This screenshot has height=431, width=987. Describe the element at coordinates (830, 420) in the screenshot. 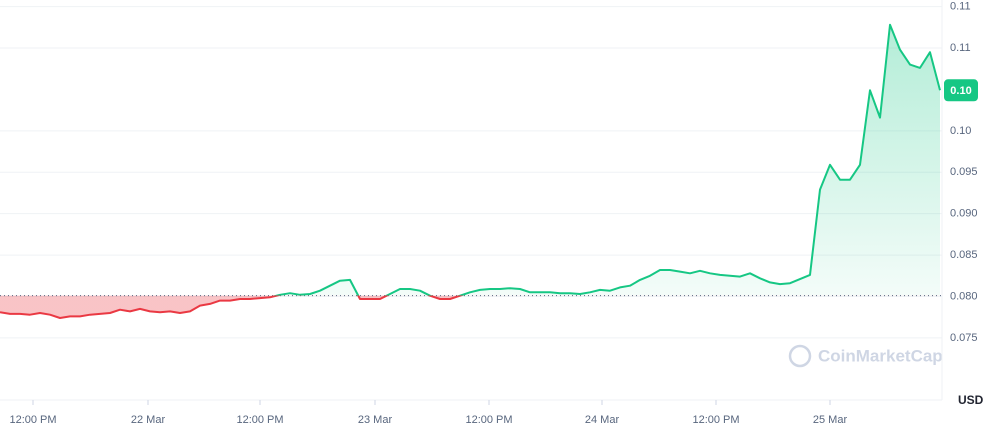

I see `x-tick-label: 25 Mar` at that location.